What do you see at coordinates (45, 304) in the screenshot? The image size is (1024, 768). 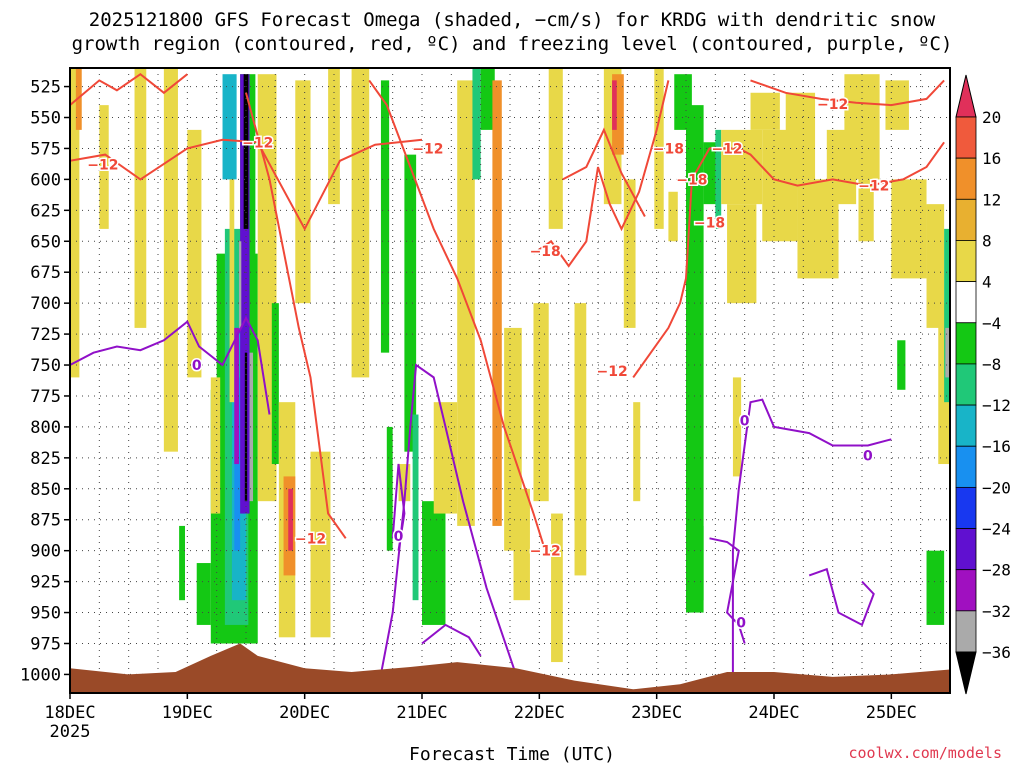 I see `y-tick-label: 700` at bounding box center [45, 304].